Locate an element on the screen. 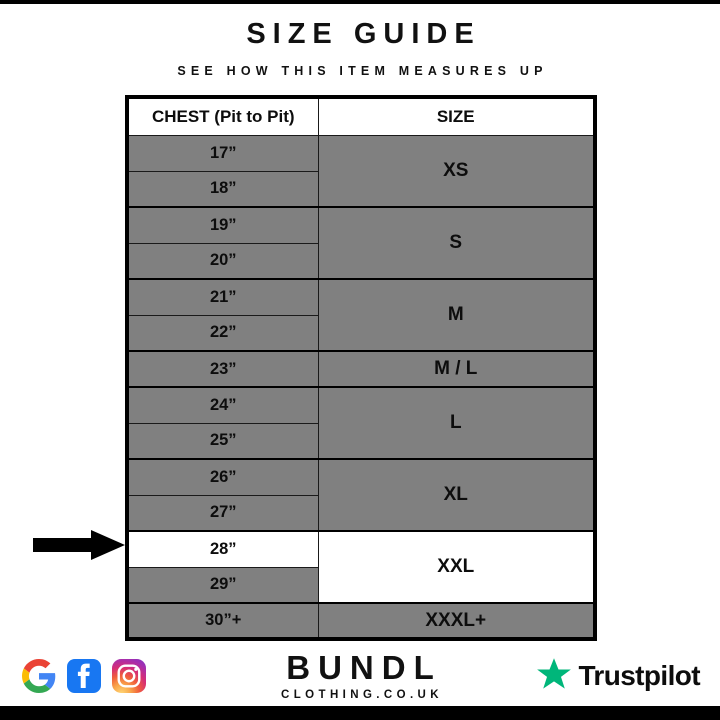 This screenshot has height=720, width=720. column-header-chest: CHEST (Pit to Pit) is located at coordinates (222, 116).